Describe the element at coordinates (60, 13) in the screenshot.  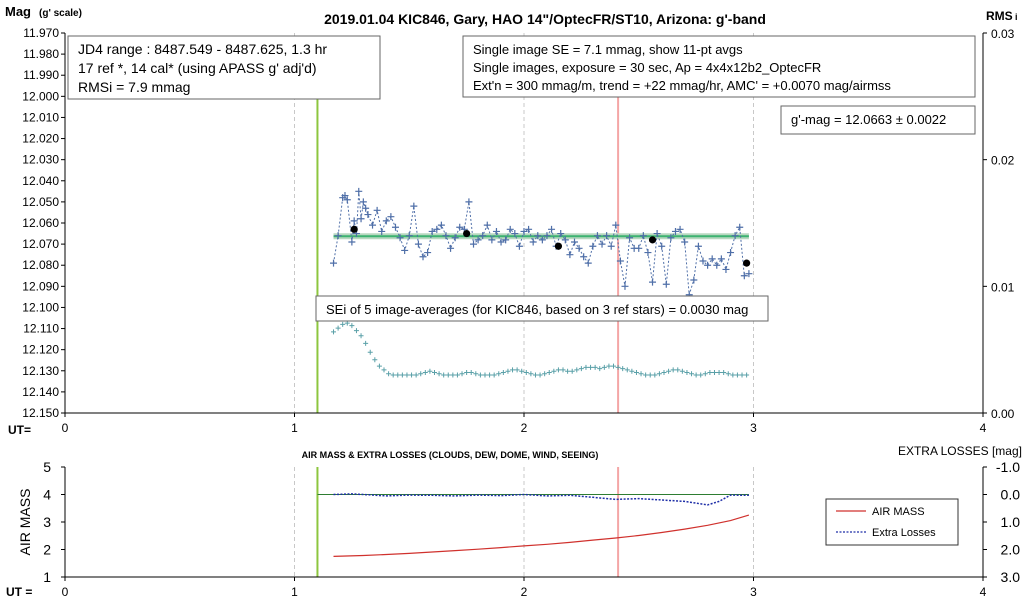
I see `top-y-axis-sublabel: (g' scale)` at that location.